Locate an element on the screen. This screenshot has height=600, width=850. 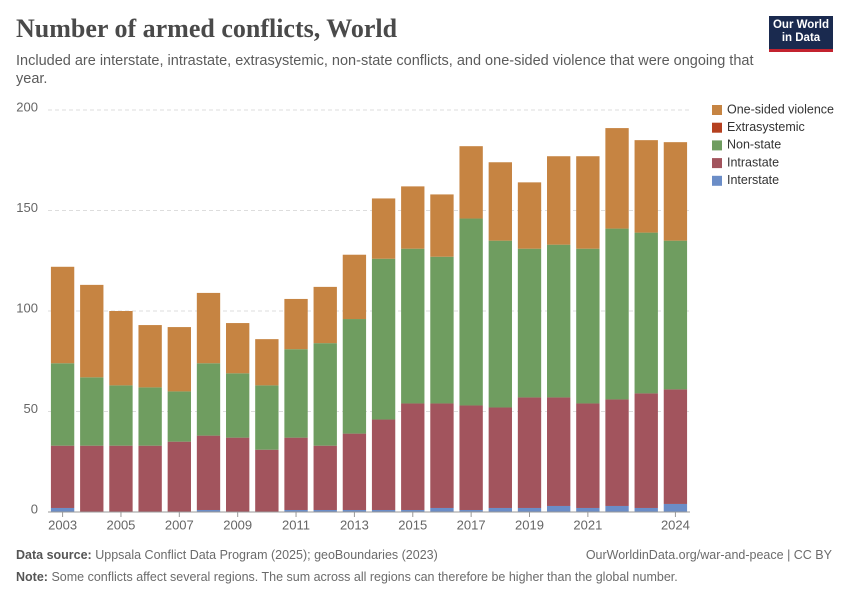
y-tick-label: 50 is located at coordinates (31, 408).